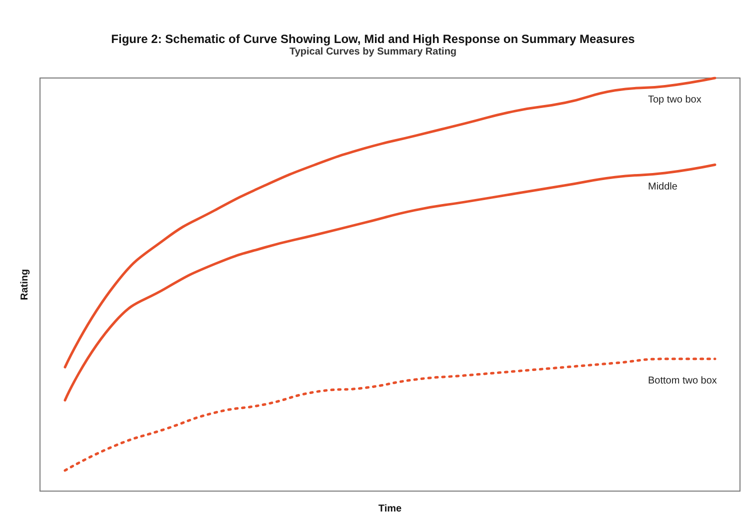 The image size is (746, 519). Describe the element at coordinates (373, 52) in the screenshot. I see `chart-subtitle: Typical Curves by Summary Rating` at that location.